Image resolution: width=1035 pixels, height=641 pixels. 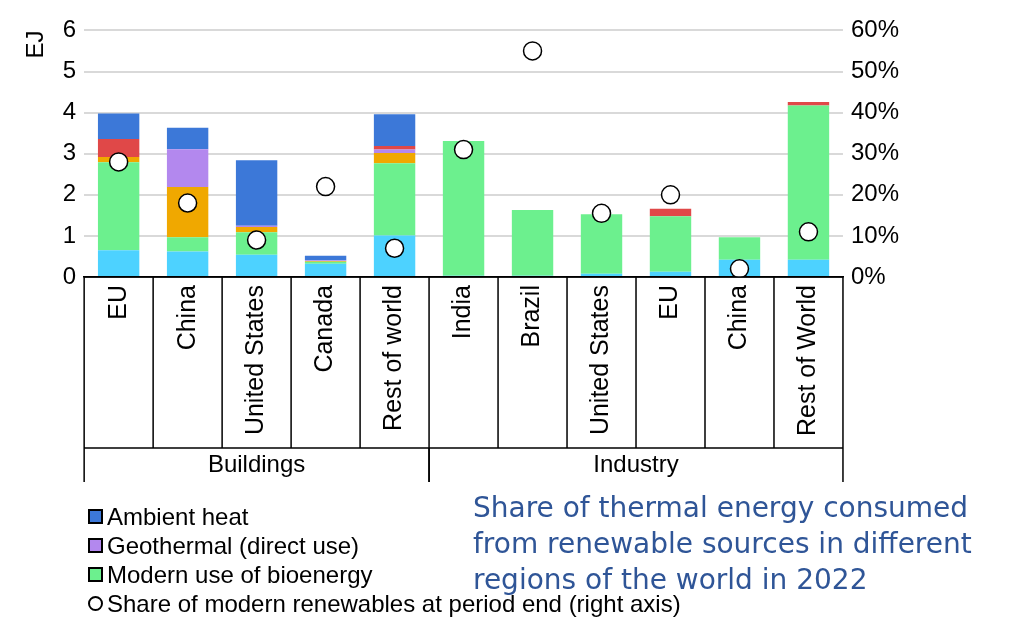 I want to click on text: Buildings, so click(x=256, y=463).